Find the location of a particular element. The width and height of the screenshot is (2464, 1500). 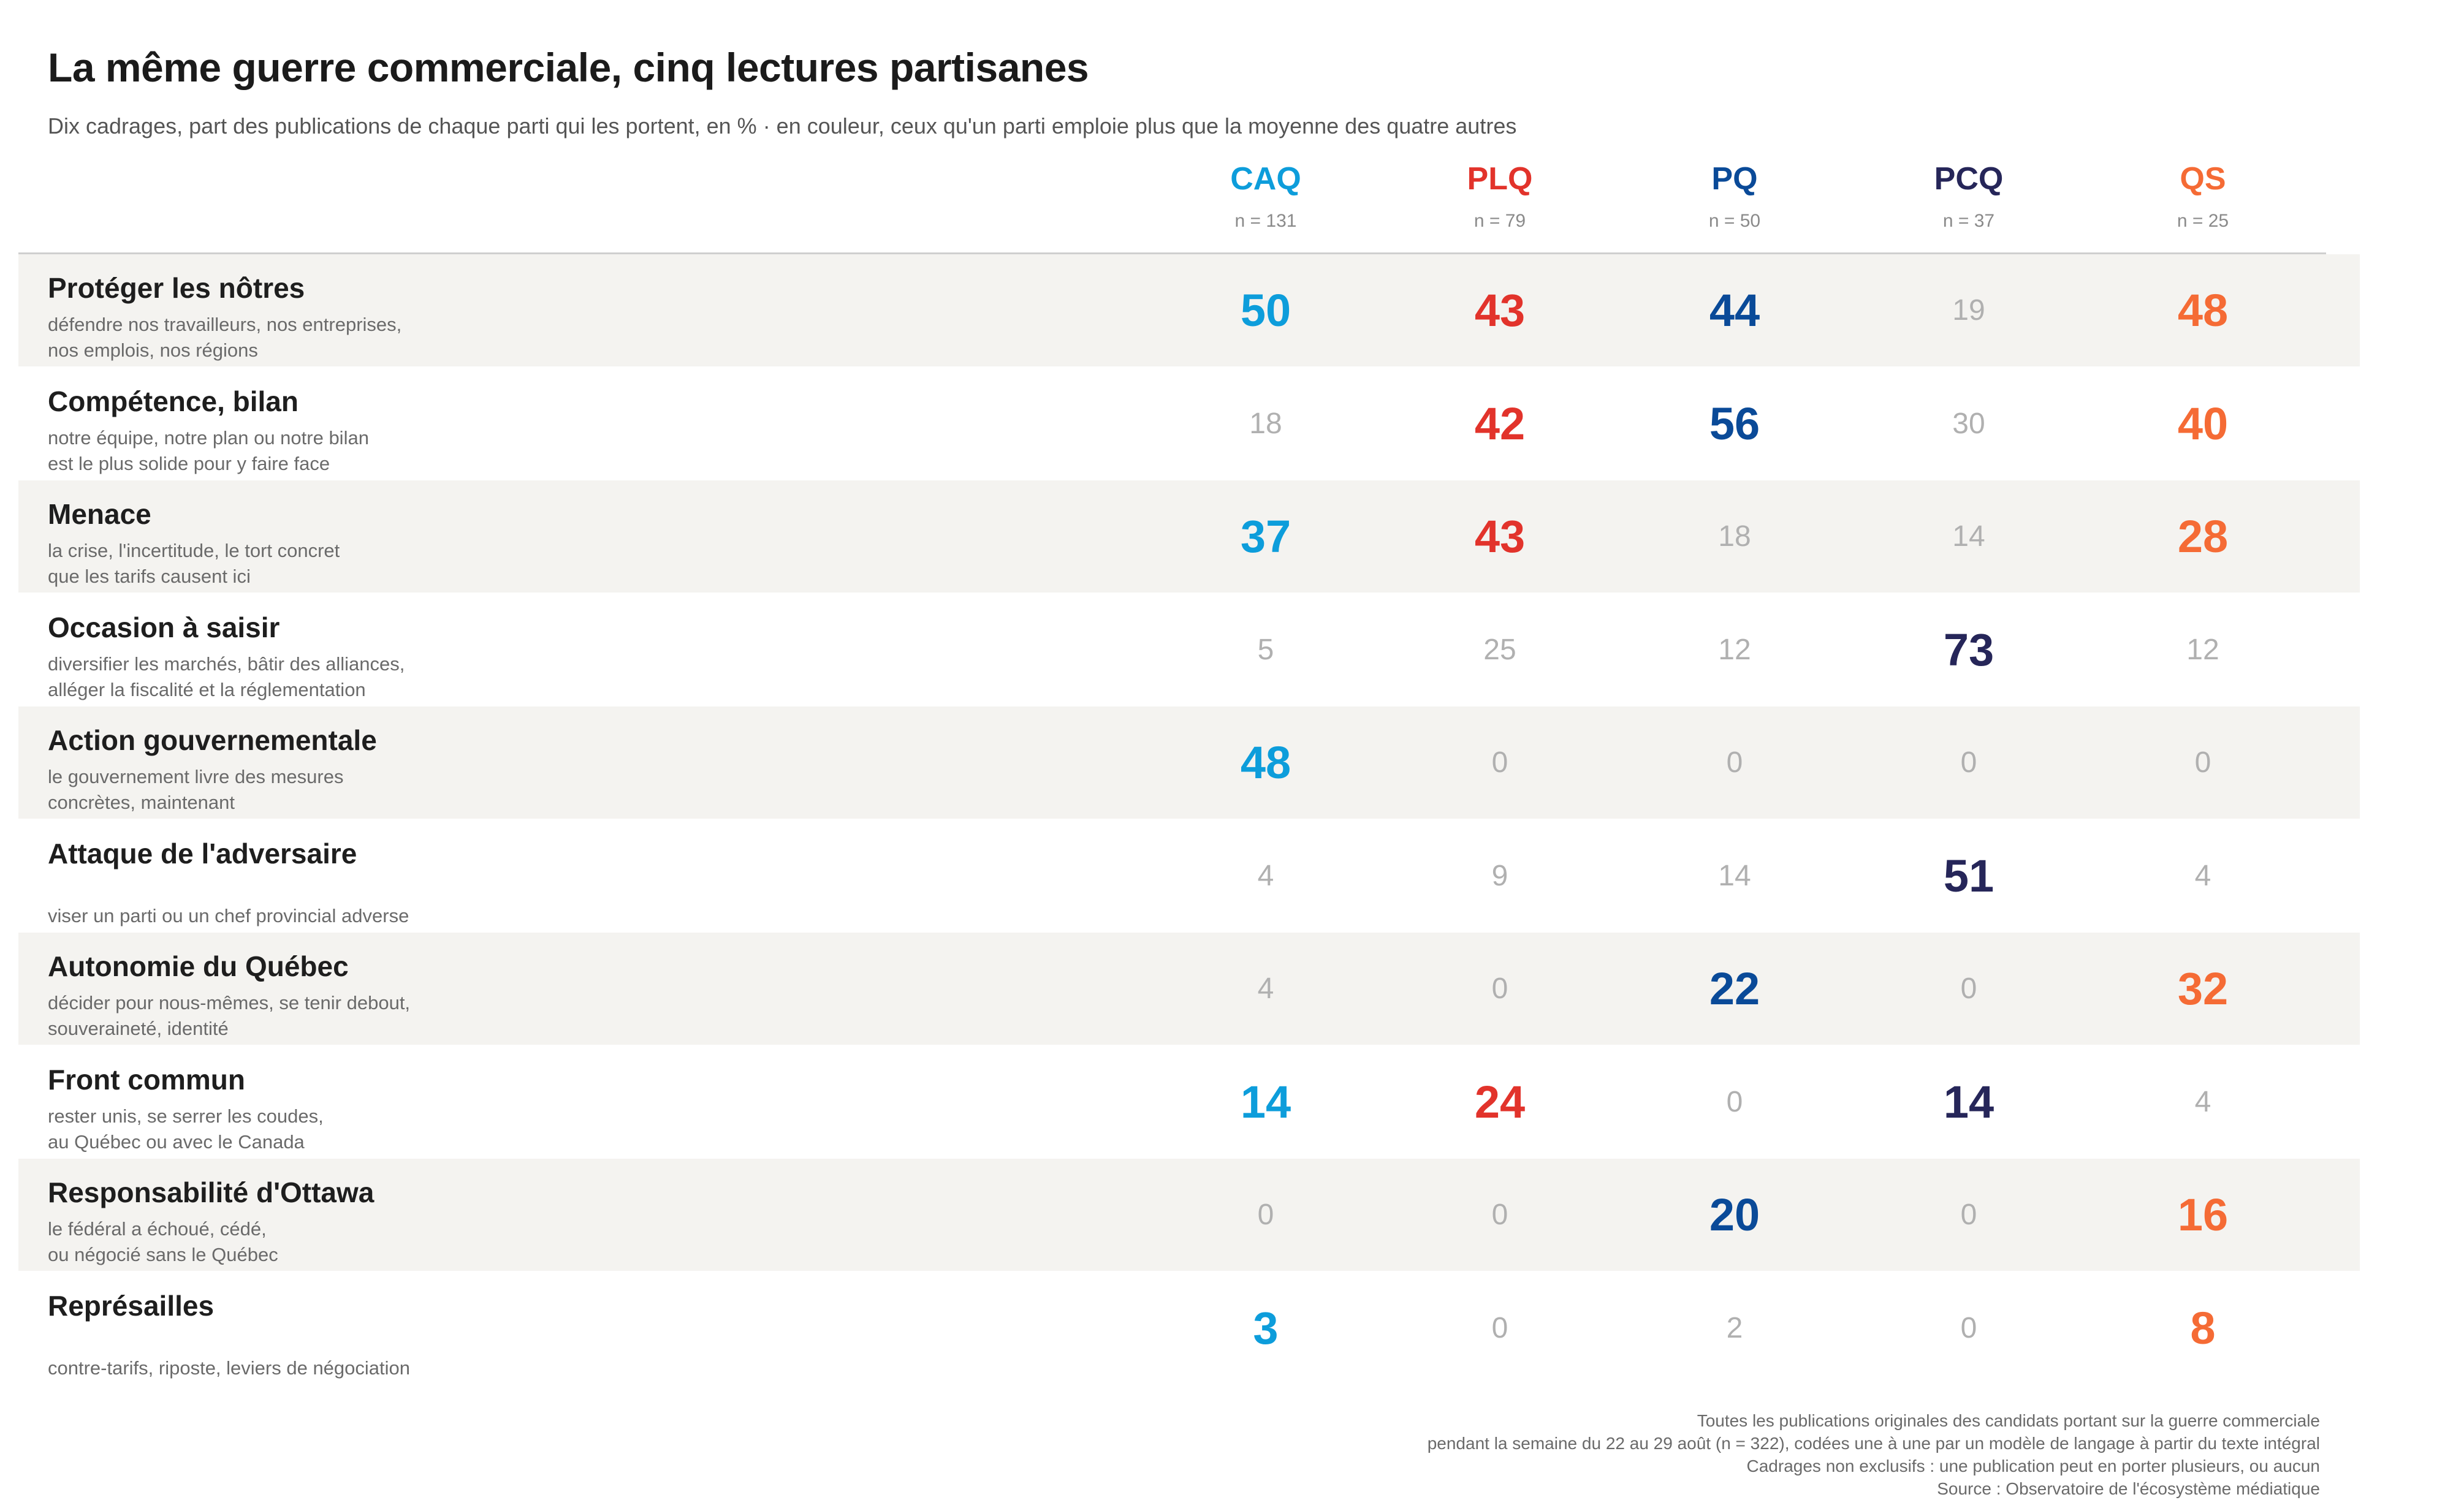

framing-label: Action gouvernementale is located at coordinates (212, 740).